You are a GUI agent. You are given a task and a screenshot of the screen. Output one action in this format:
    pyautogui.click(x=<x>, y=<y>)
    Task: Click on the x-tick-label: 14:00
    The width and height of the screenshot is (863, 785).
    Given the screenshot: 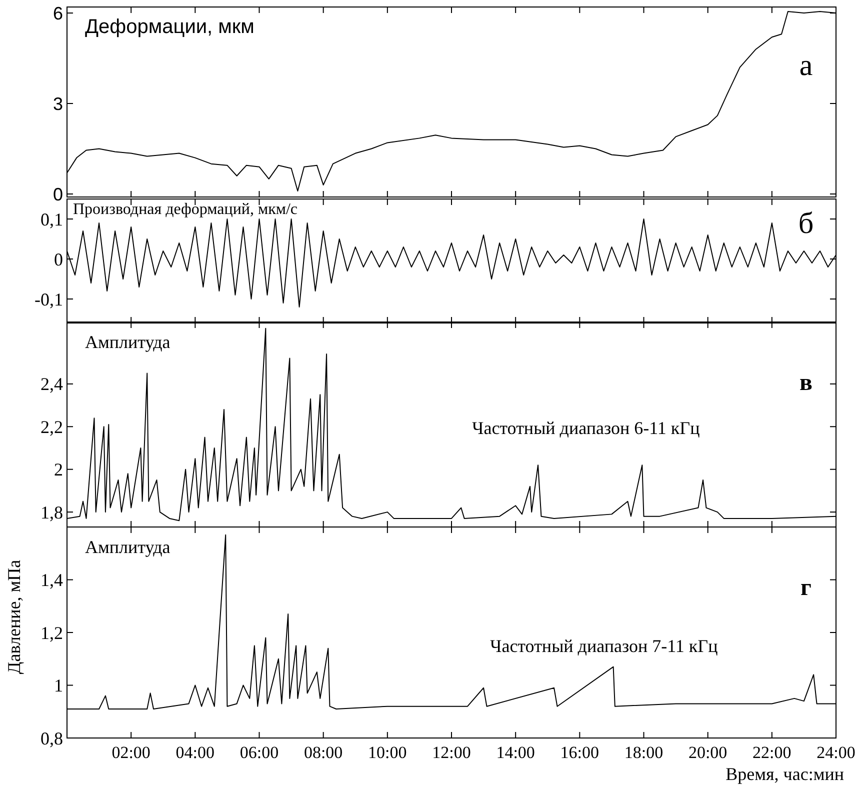 What is the action you would take?
    pyautogui.click(x=515, y=752)
    